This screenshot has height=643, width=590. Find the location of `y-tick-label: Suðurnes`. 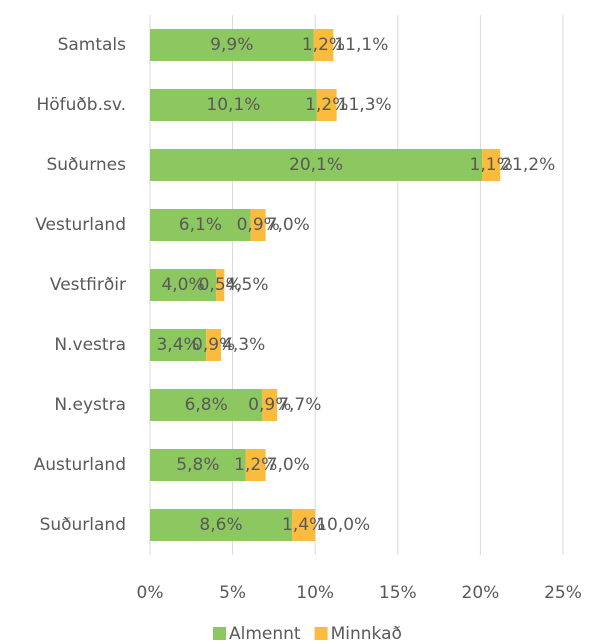

y-tick-label: Suðurnes is located at coordinates (86, 165).